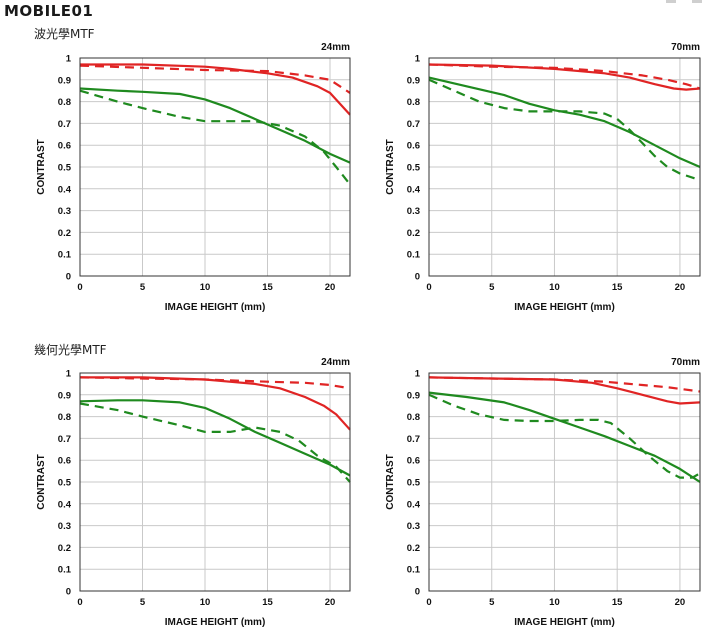  I want to click on section-label-geometric-optics: 幾何光學MTF, so click(70, 350).